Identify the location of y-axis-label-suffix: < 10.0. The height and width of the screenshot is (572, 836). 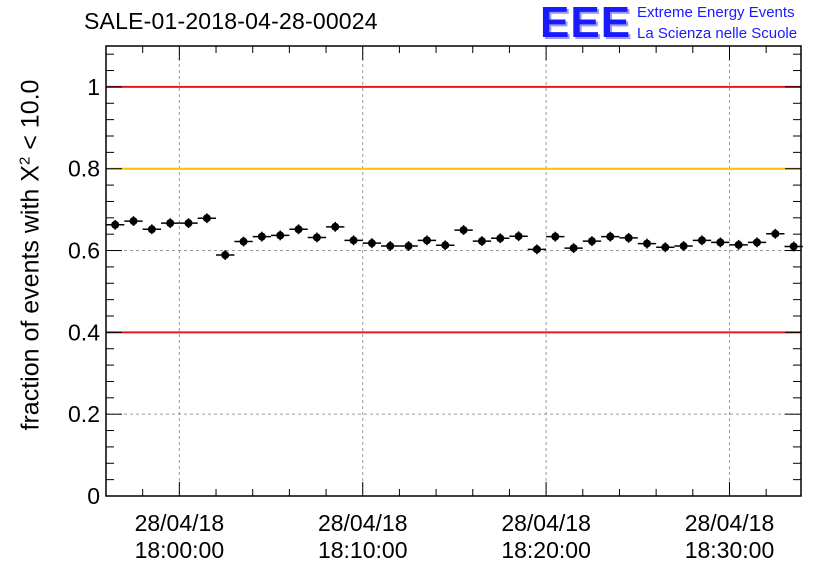
(30, 118).